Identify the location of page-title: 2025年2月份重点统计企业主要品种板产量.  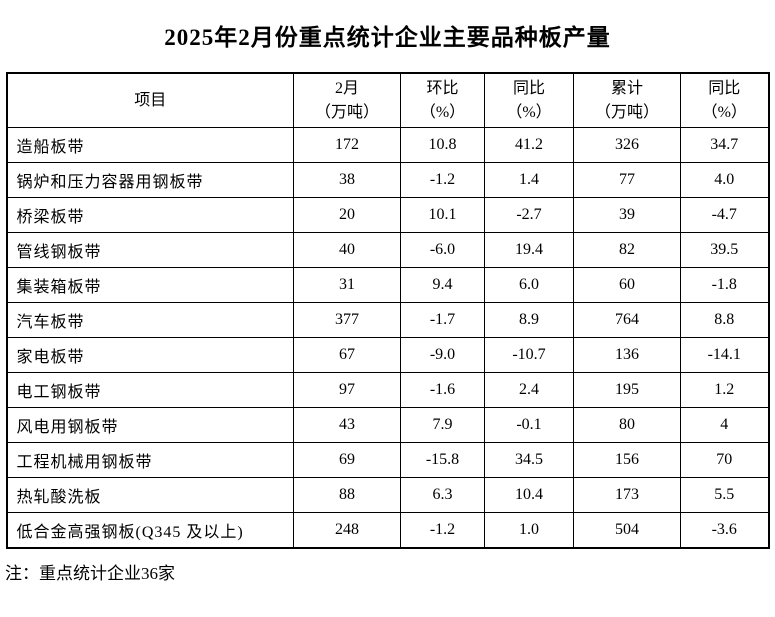
(387, 37).